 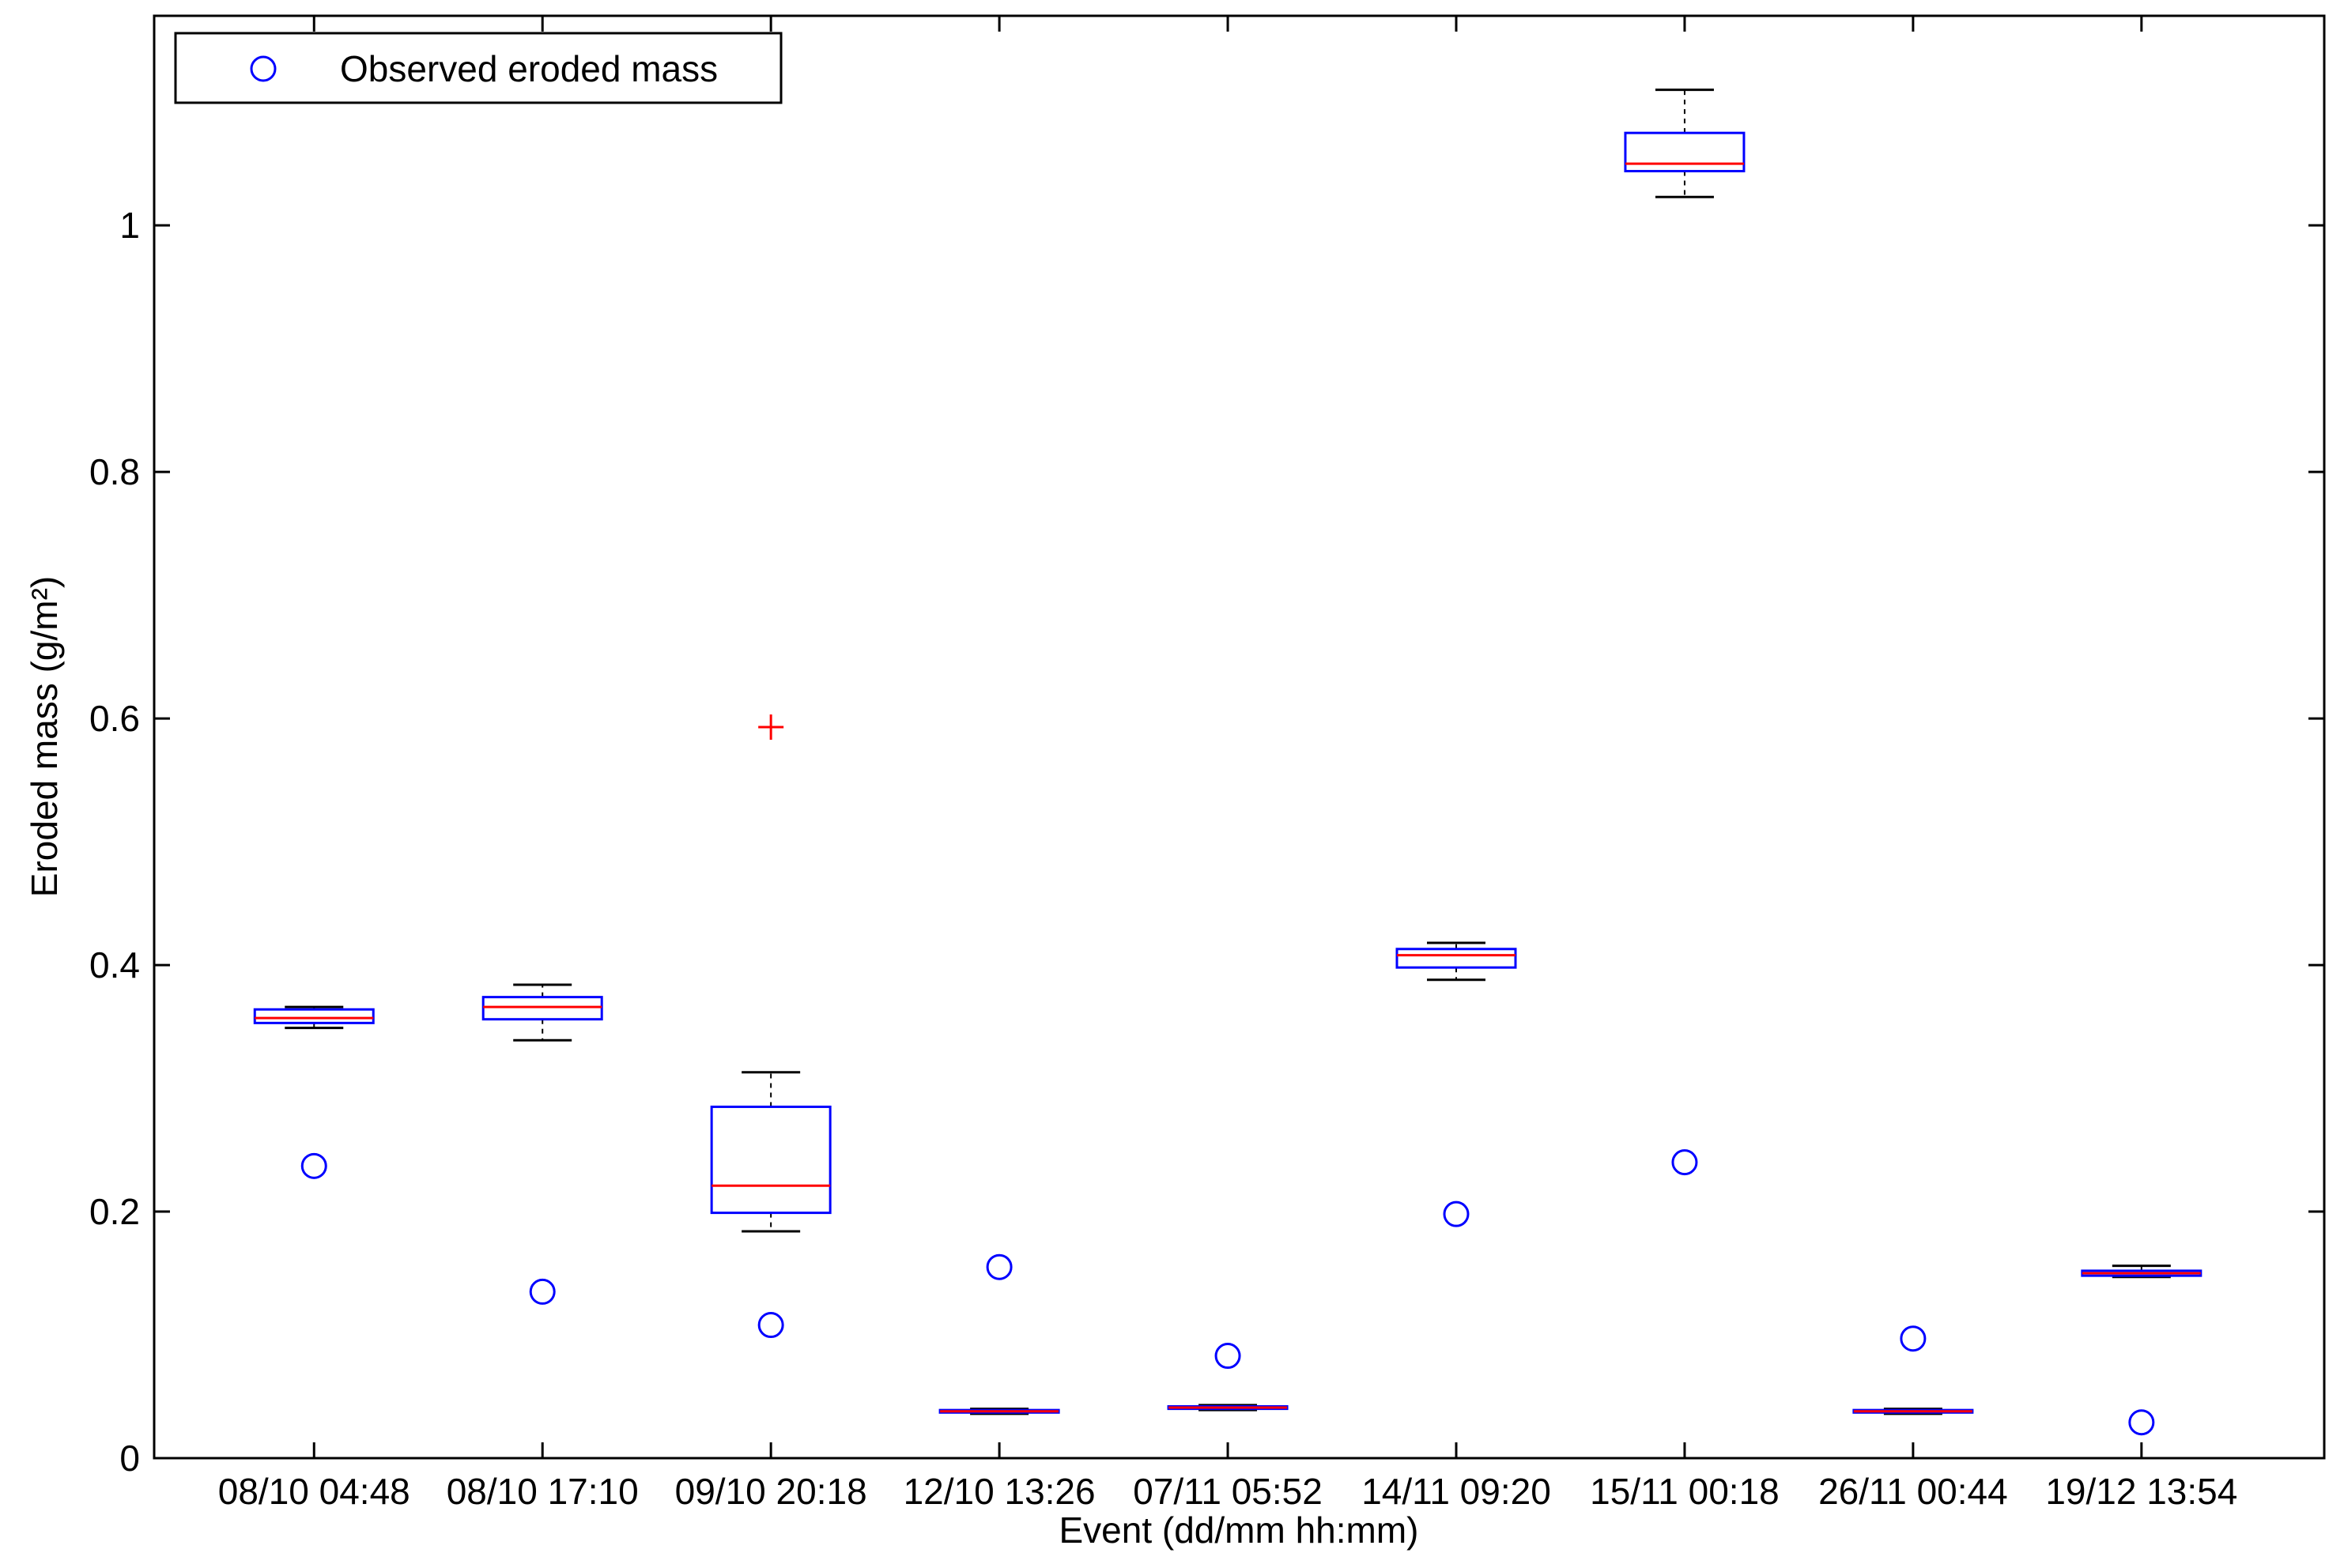 What do you see at coordinates (129, 1458) in the screenshot?
I see `y-tick-label: 0` at bounding box center [129, 1458].